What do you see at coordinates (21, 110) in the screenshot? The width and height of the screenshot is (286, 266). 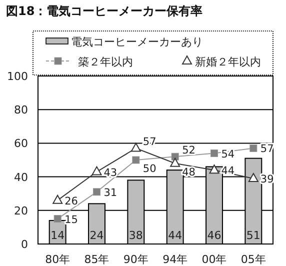 I see `y-tick-label: 80` at bounding box center [21, 110].